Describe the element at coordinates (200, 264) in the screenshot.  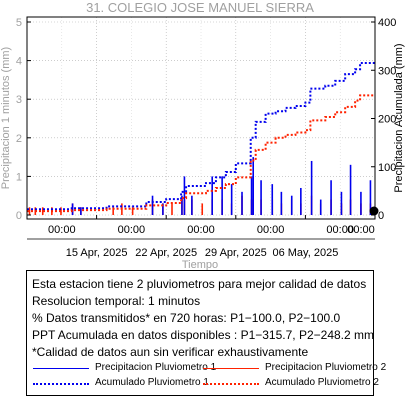
I see `x-axis-label: Tiempo` at that location.